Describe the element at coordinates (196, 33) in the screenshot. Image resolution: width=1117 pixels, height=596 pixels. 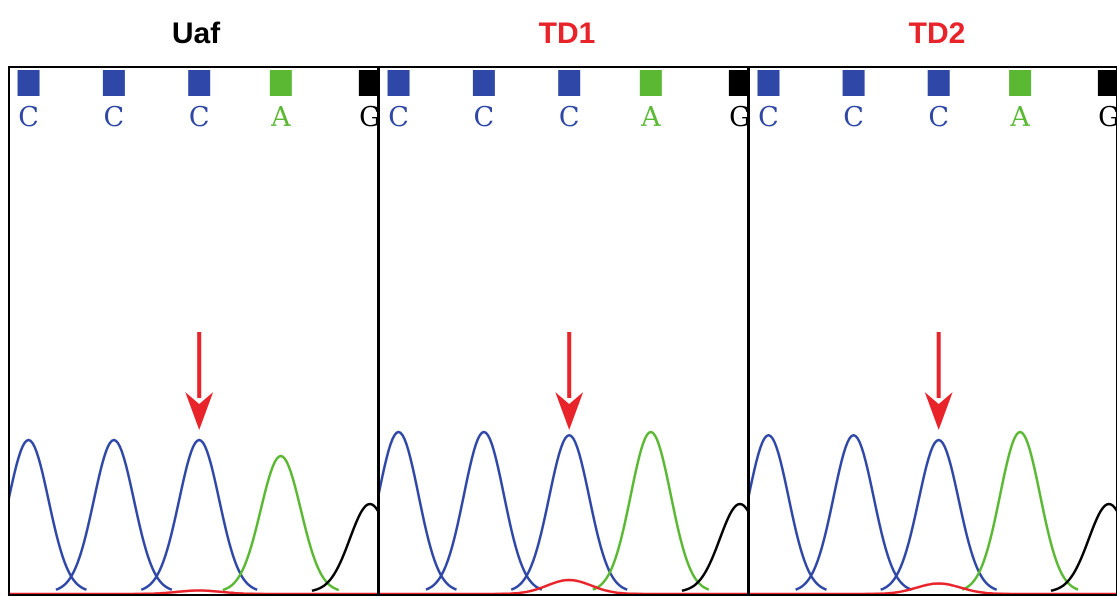
I see `panel-title-uaf: Uaf` at that location.